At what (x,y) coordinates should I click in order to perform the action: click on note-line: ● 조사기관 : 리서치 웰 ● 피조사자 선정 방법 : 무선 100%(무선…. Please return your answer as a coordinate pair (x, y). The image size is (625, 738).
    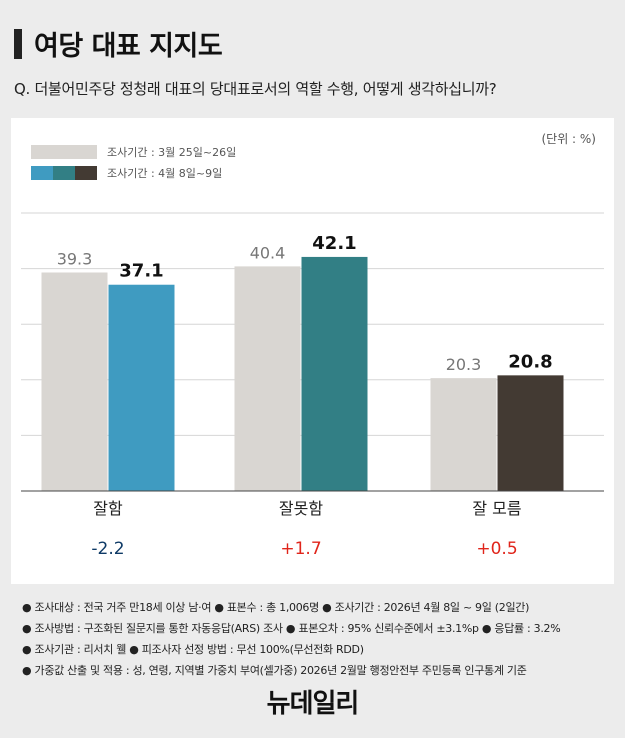
    Looking at the image, I should click on (193, 649).